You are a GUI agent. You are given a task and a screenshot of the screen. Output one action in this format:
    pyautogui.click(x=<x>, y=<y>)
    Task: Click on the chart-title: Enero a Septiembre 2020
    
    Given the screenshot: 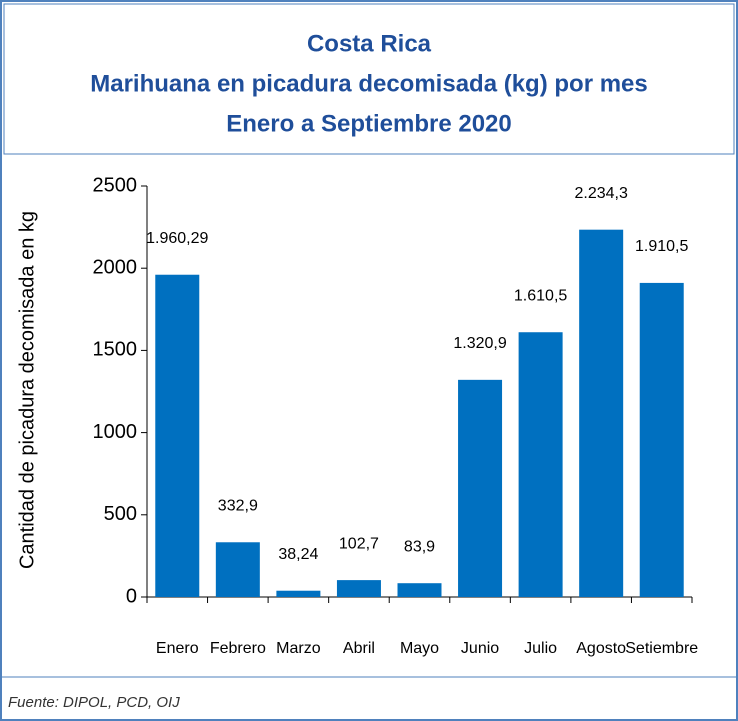 What is the action you would take?
    pyautogui.click(x=368, y=123)
    